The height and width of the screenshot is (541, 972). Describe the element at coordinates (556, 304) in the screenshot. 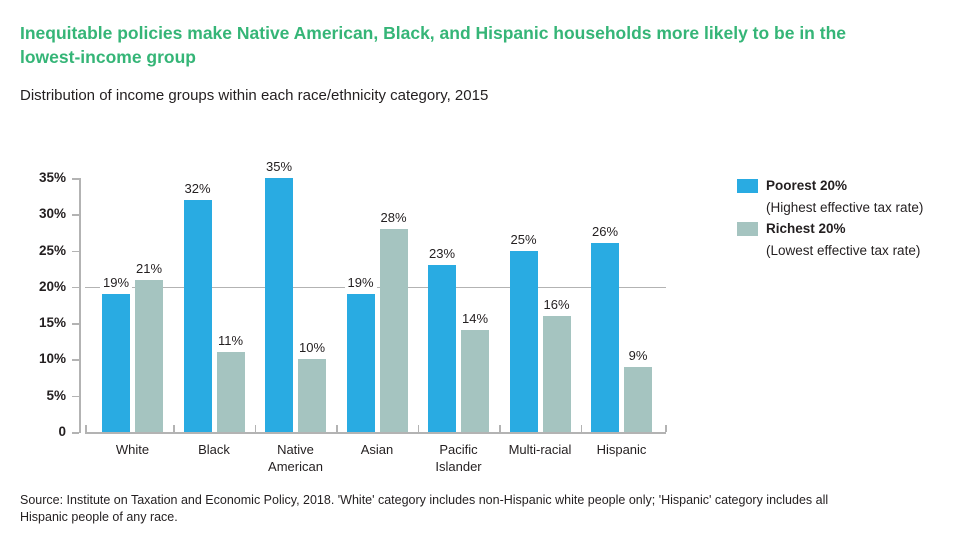

I see `bar-value-label-multi-racial-richest-20: 16%` at that location.